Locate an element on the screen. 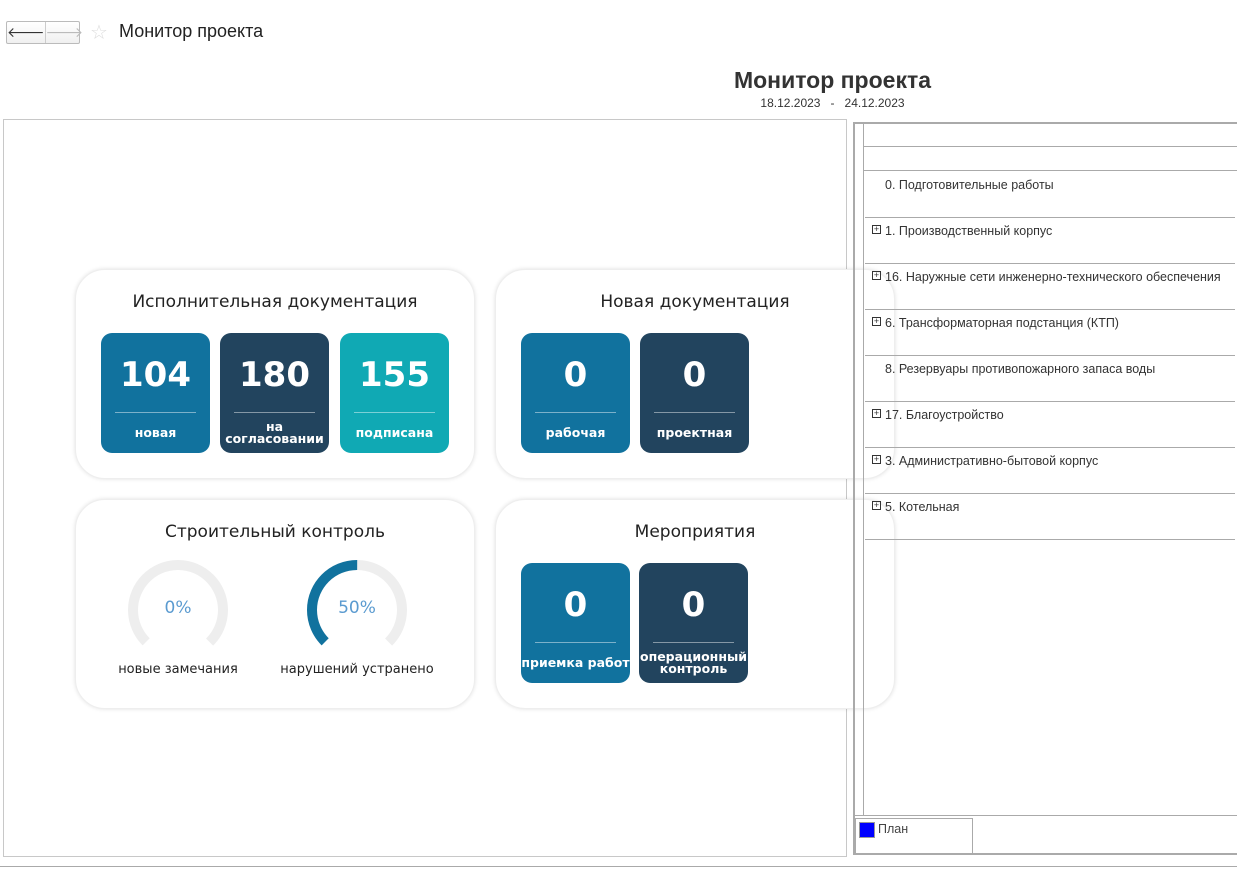  stat-tile: 180 на согласовании is located at coordinates (274, 393).